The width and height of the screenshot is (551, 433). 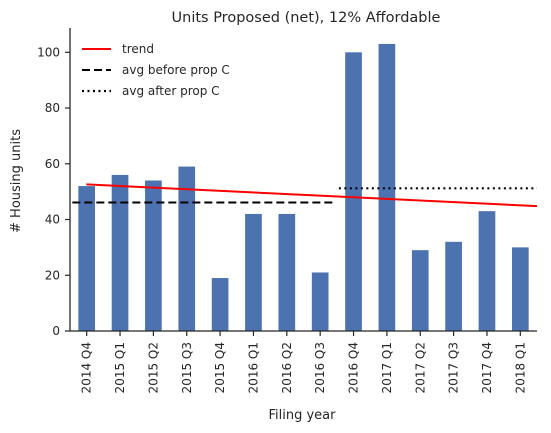 I want to click on bar-2015-q3, so click(x=187, y=248).